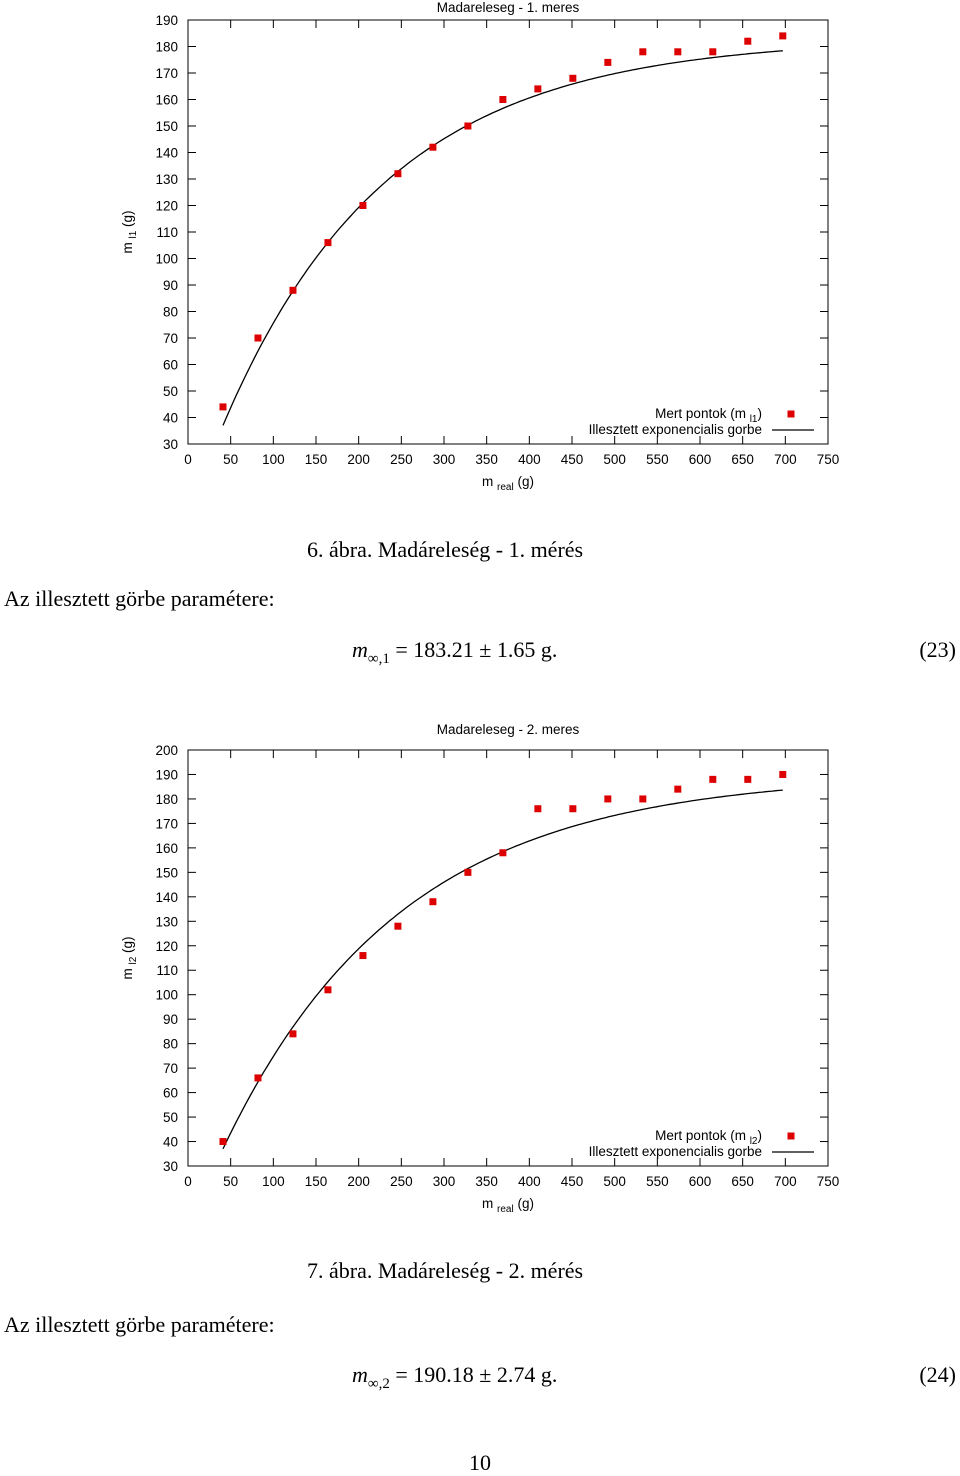 This screenshot has height=1476, width=960. What do you see at coordinates (129, 231) in the screenshot?
I see `y-axis-label: m l1 (g)` at bounding box center [129, 231].